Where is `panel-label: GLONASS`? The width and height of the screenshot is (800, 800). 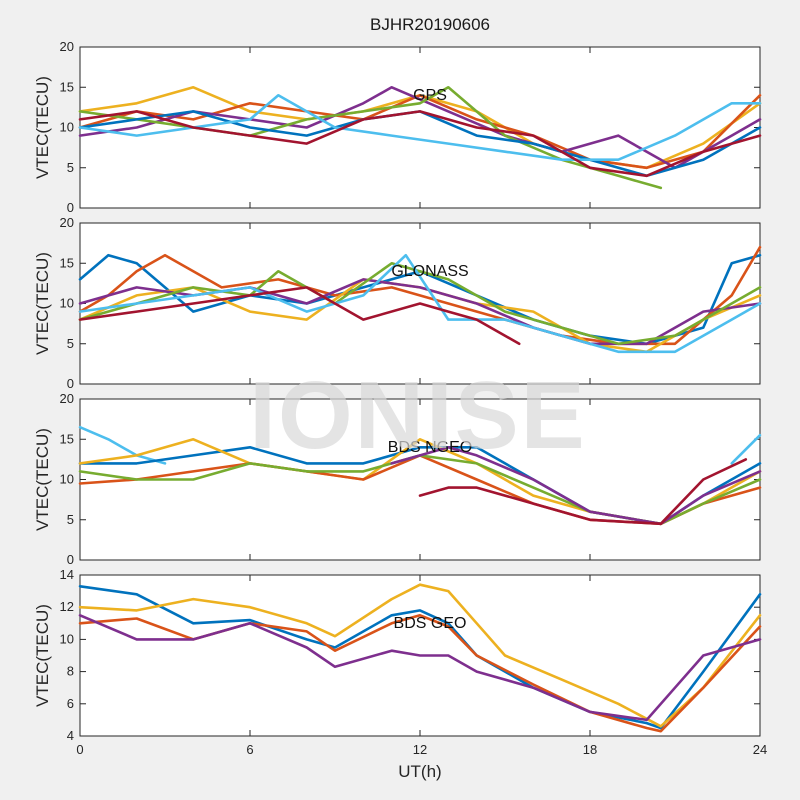
panel-label: GLONASS is located at coordinates (429, 271).